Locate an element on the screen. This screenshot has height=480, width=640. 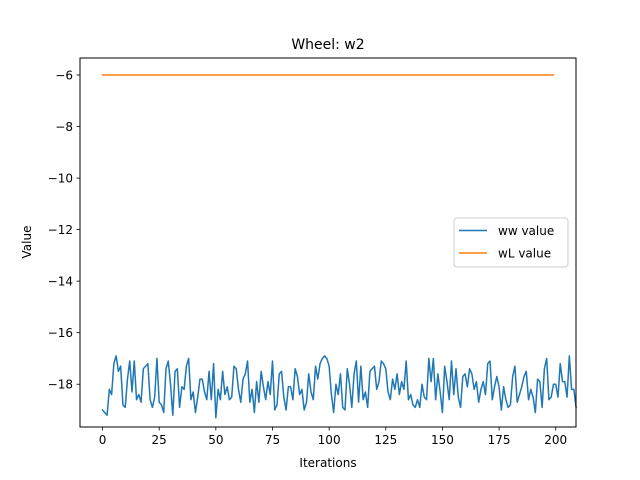
y-tick-label: −18 is located at coordinates (60, 385).